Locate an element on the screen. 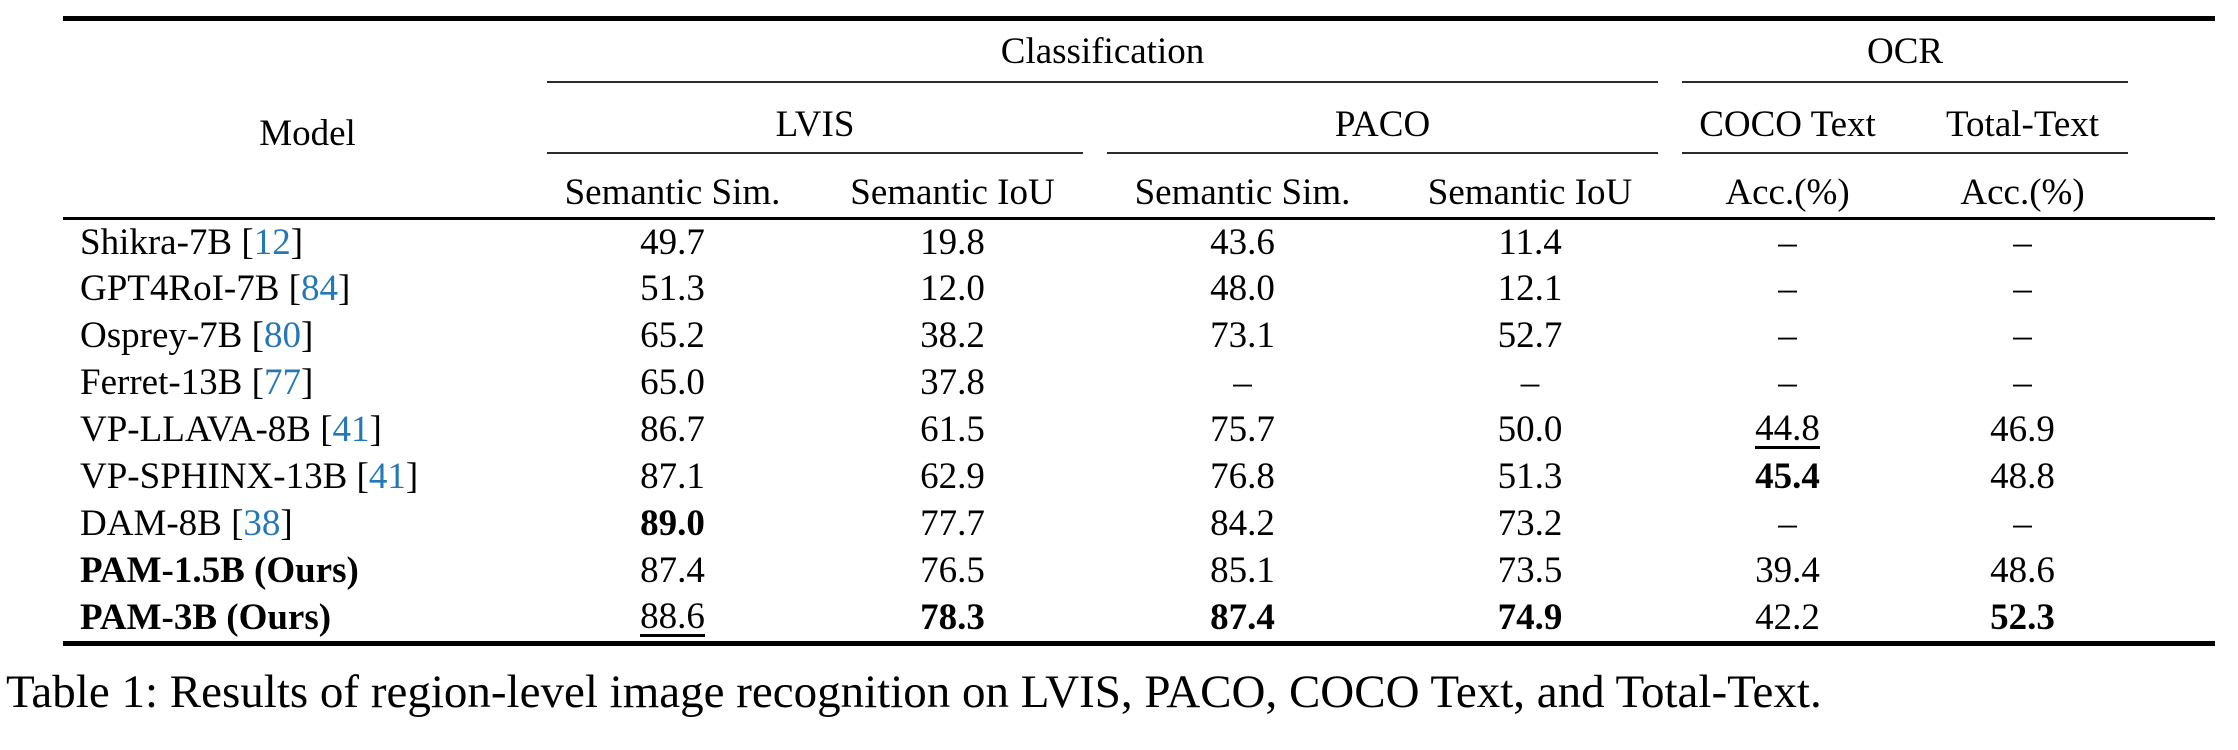  column-group-lvis: LVIS is located at coordinates (815, 124).